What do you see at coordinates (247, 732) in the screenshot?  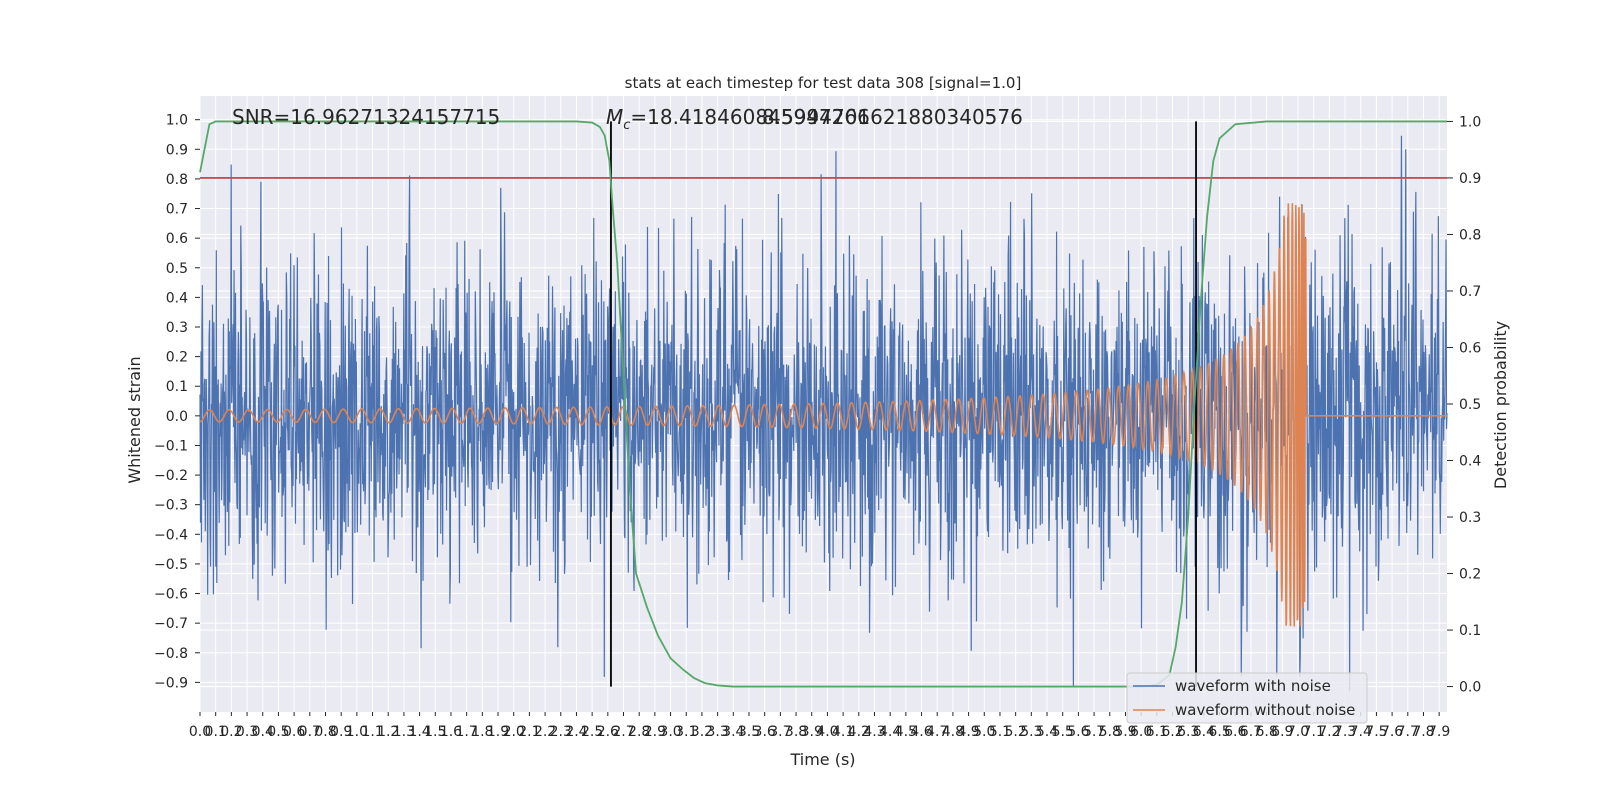 I see `x-tick-label: 0.3` at bounding box center [247, 732].